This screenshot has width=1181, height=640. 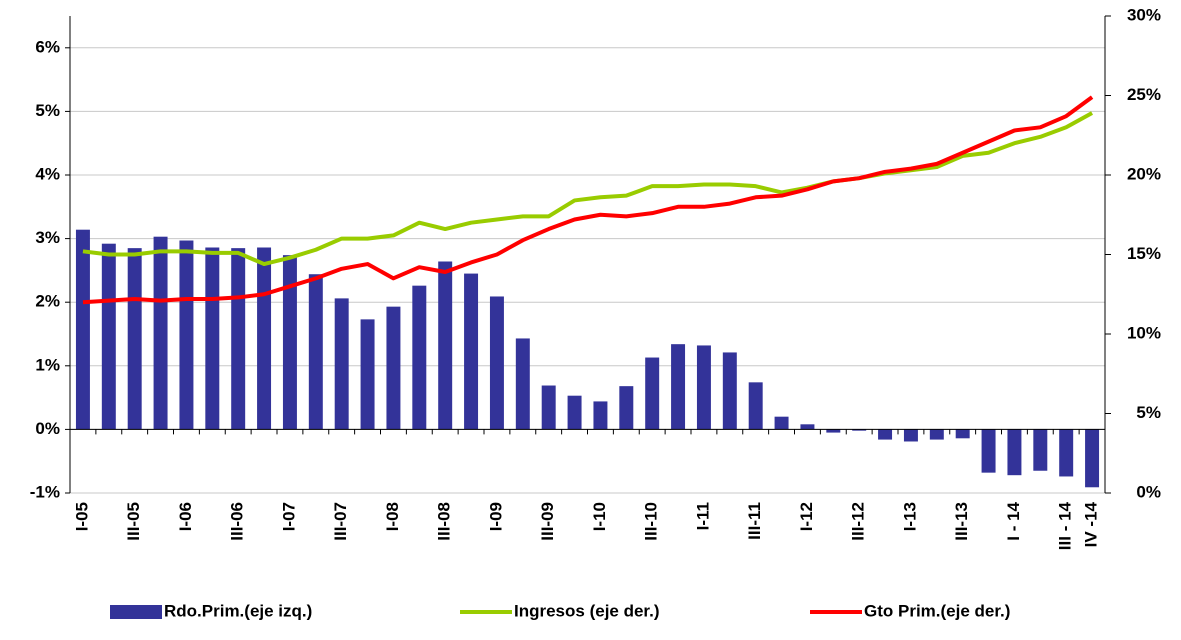 I want to click on y-tick-label: 4%, so click(x=47, y=173).